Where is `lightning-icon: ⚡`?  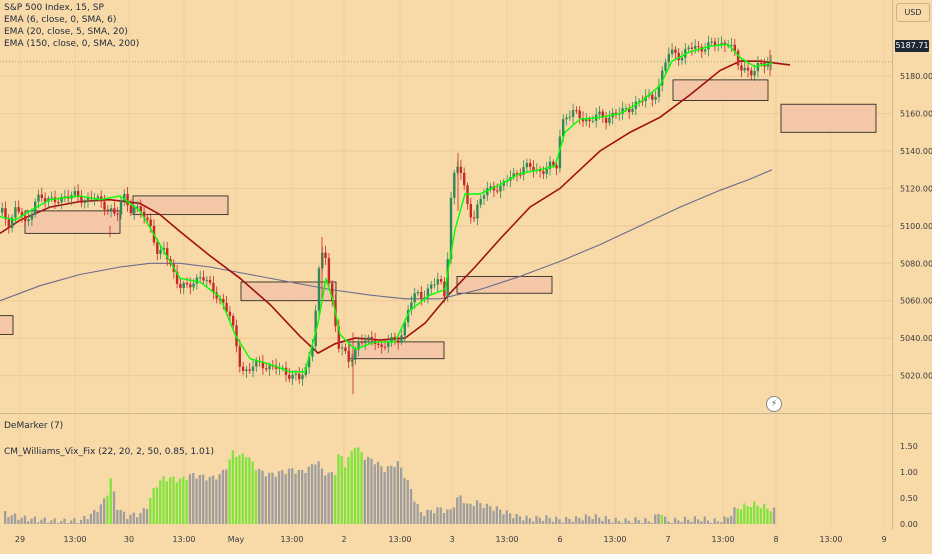
lightning-icon: ⚡ is located at coordinates (774, 404).